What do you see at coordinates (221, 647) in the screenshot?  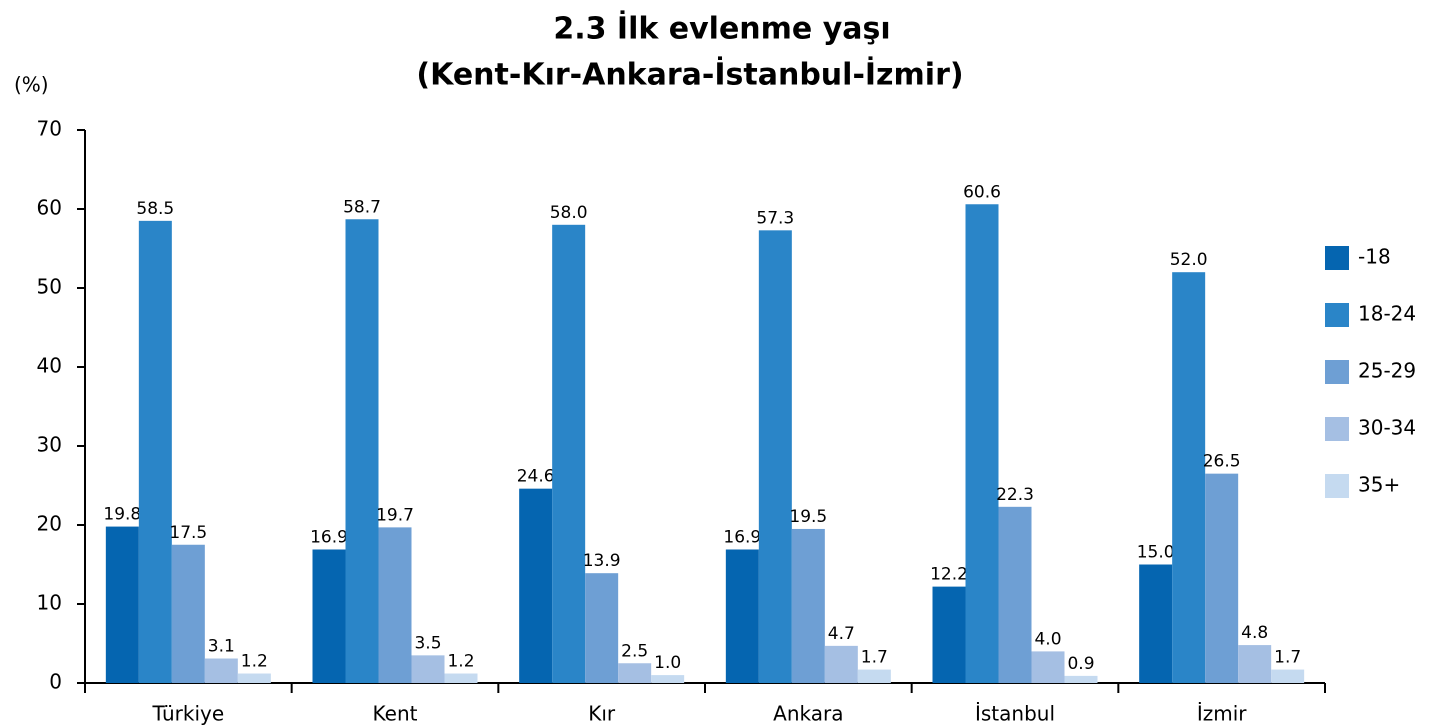 I see `value-label: 3.1` at bounding box center [221, 647].